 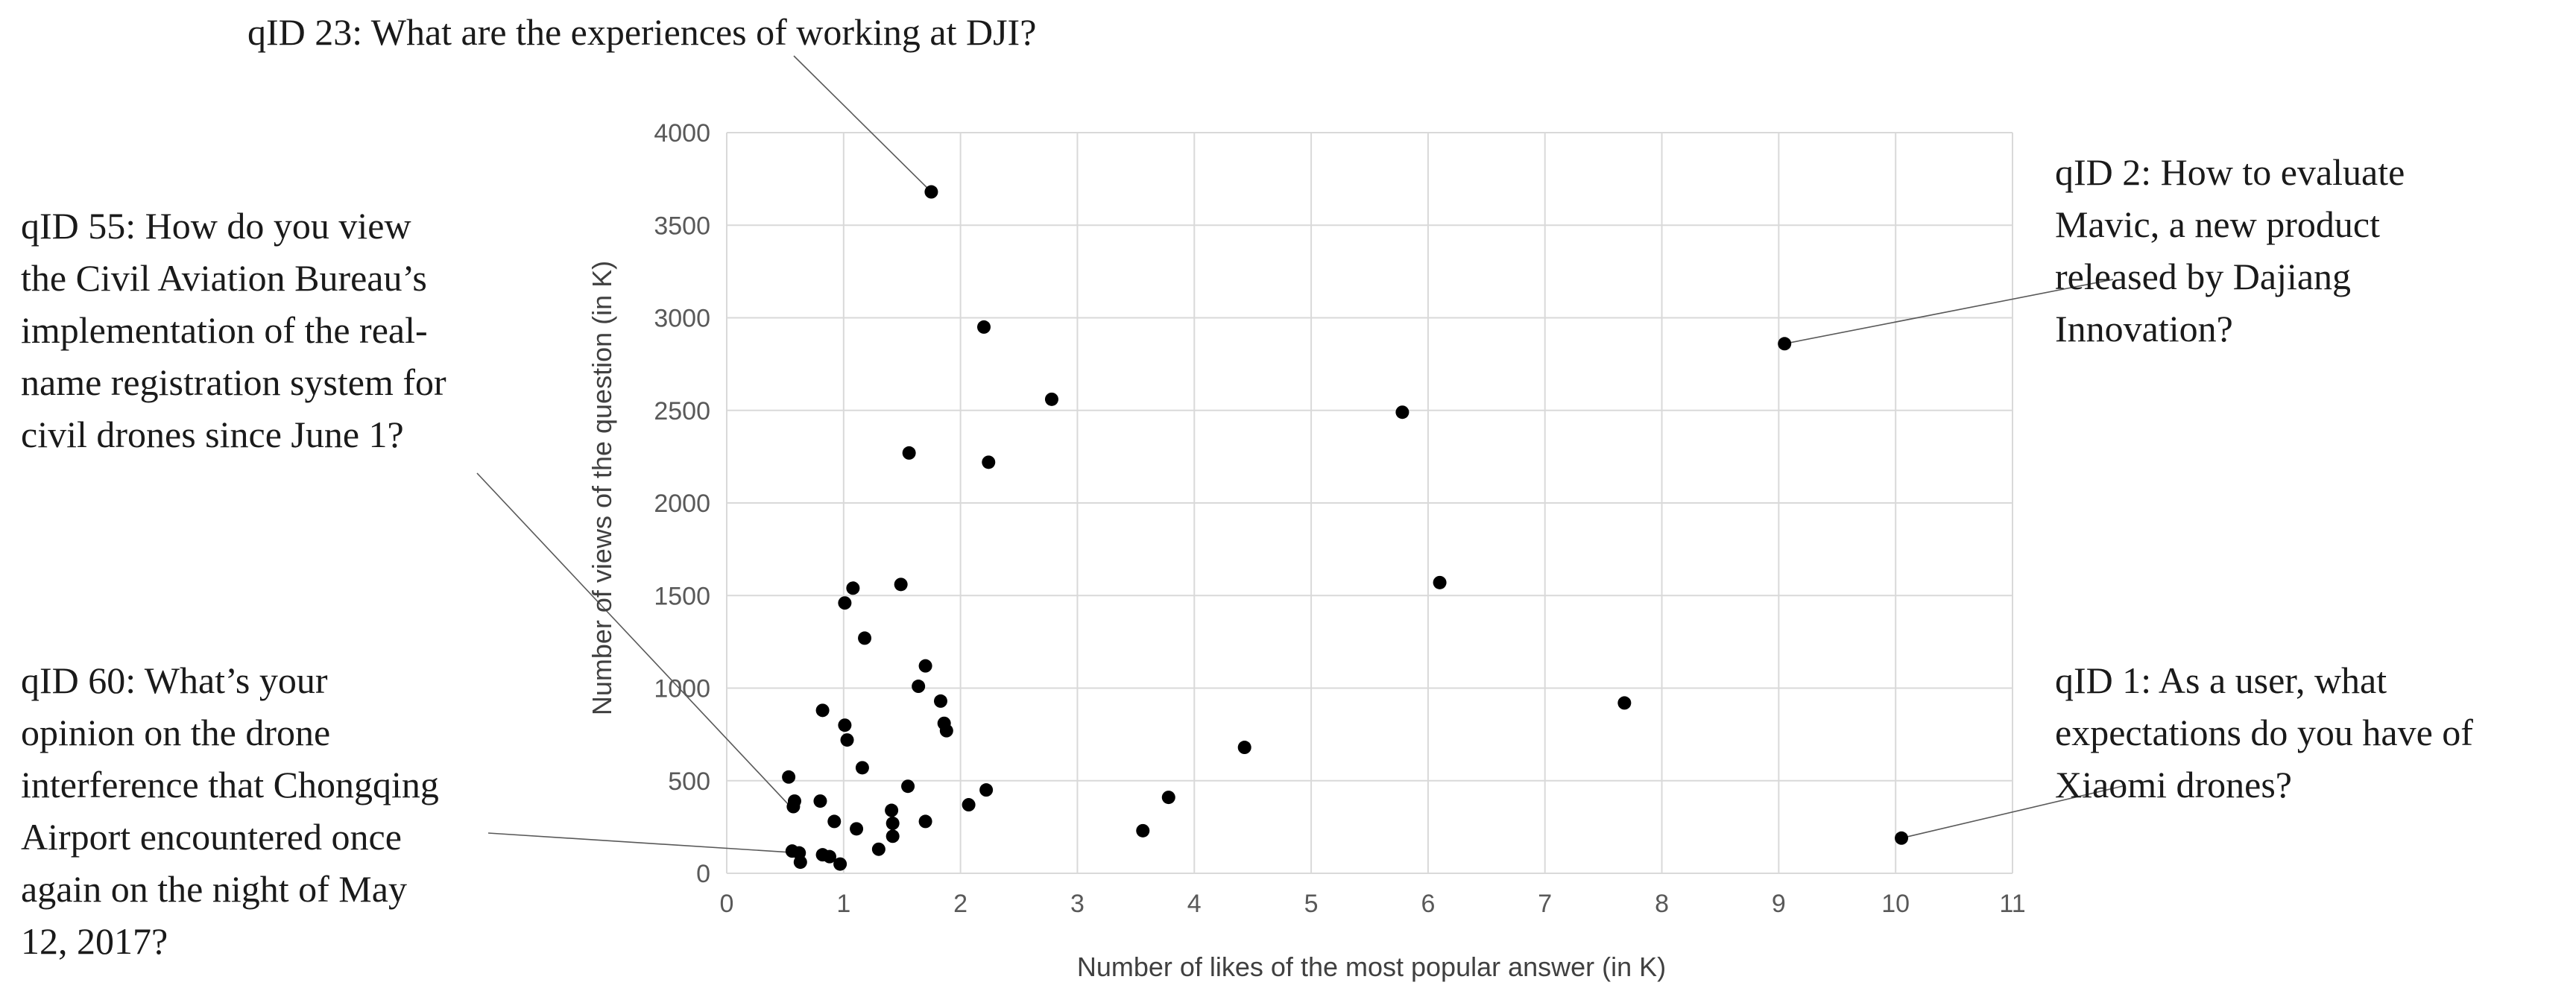 What do you see at coordinates (843, 904) in the screenshot?
I see `x-tick-label: 1` at bounding box center [843, 904].